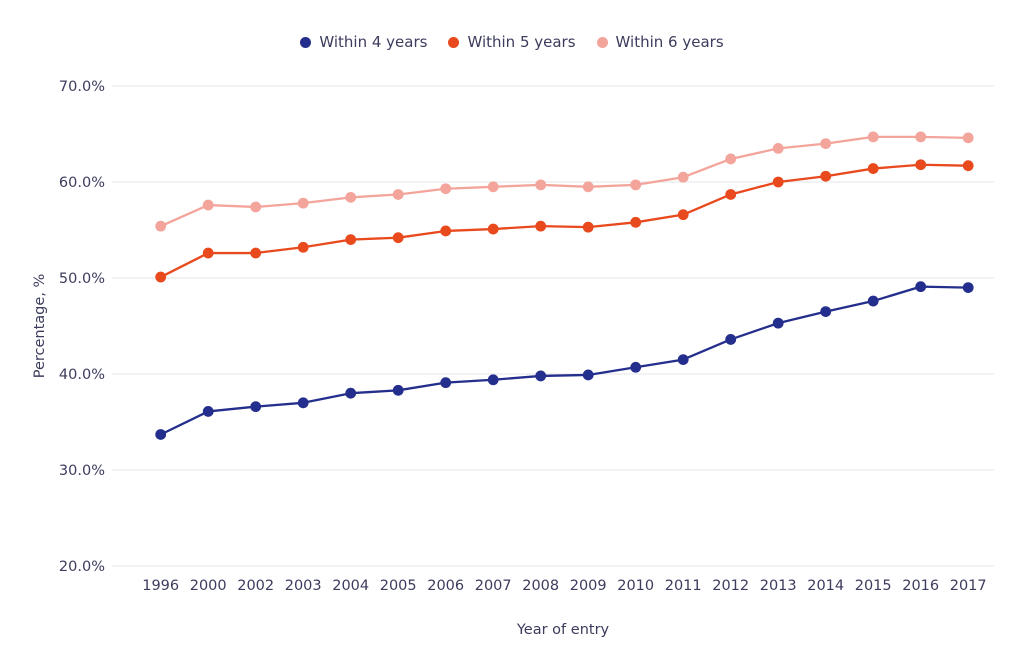 The width and height of the screenshot is (1024, 671). Describe the element at coordinates (873, 586) in the screenshot. I see `x-tick-label: 2015` at that location.